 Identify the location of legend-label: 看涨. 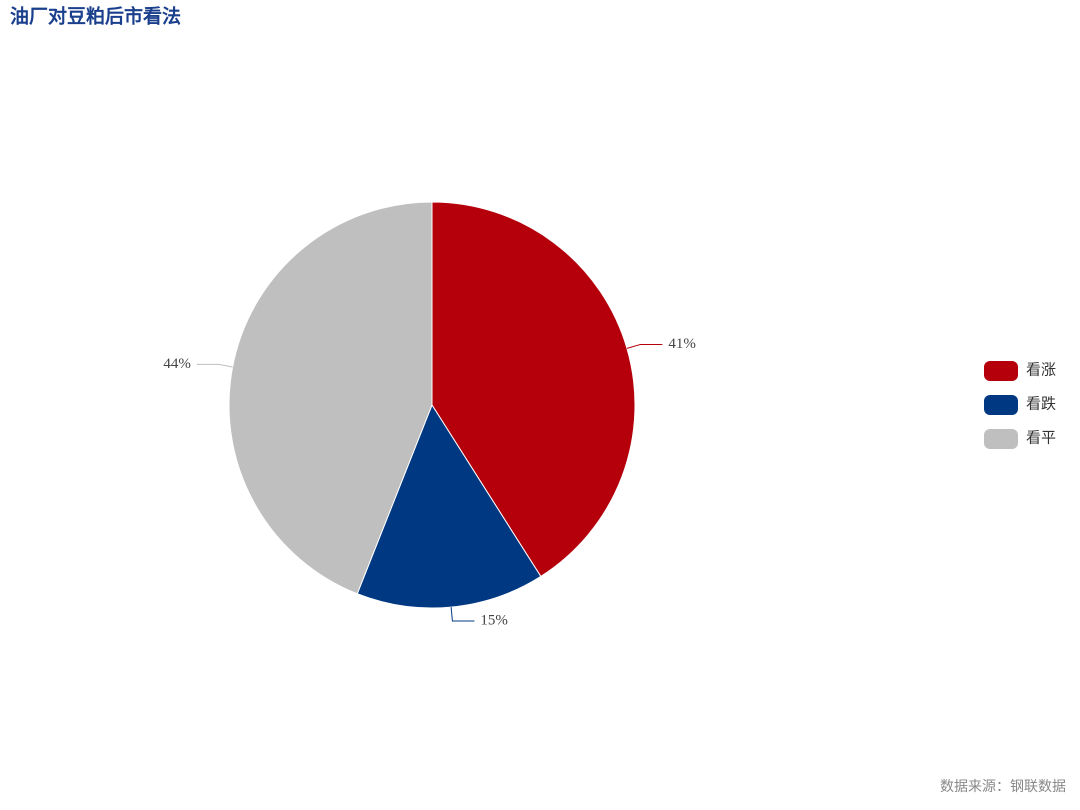
(1041, 369).